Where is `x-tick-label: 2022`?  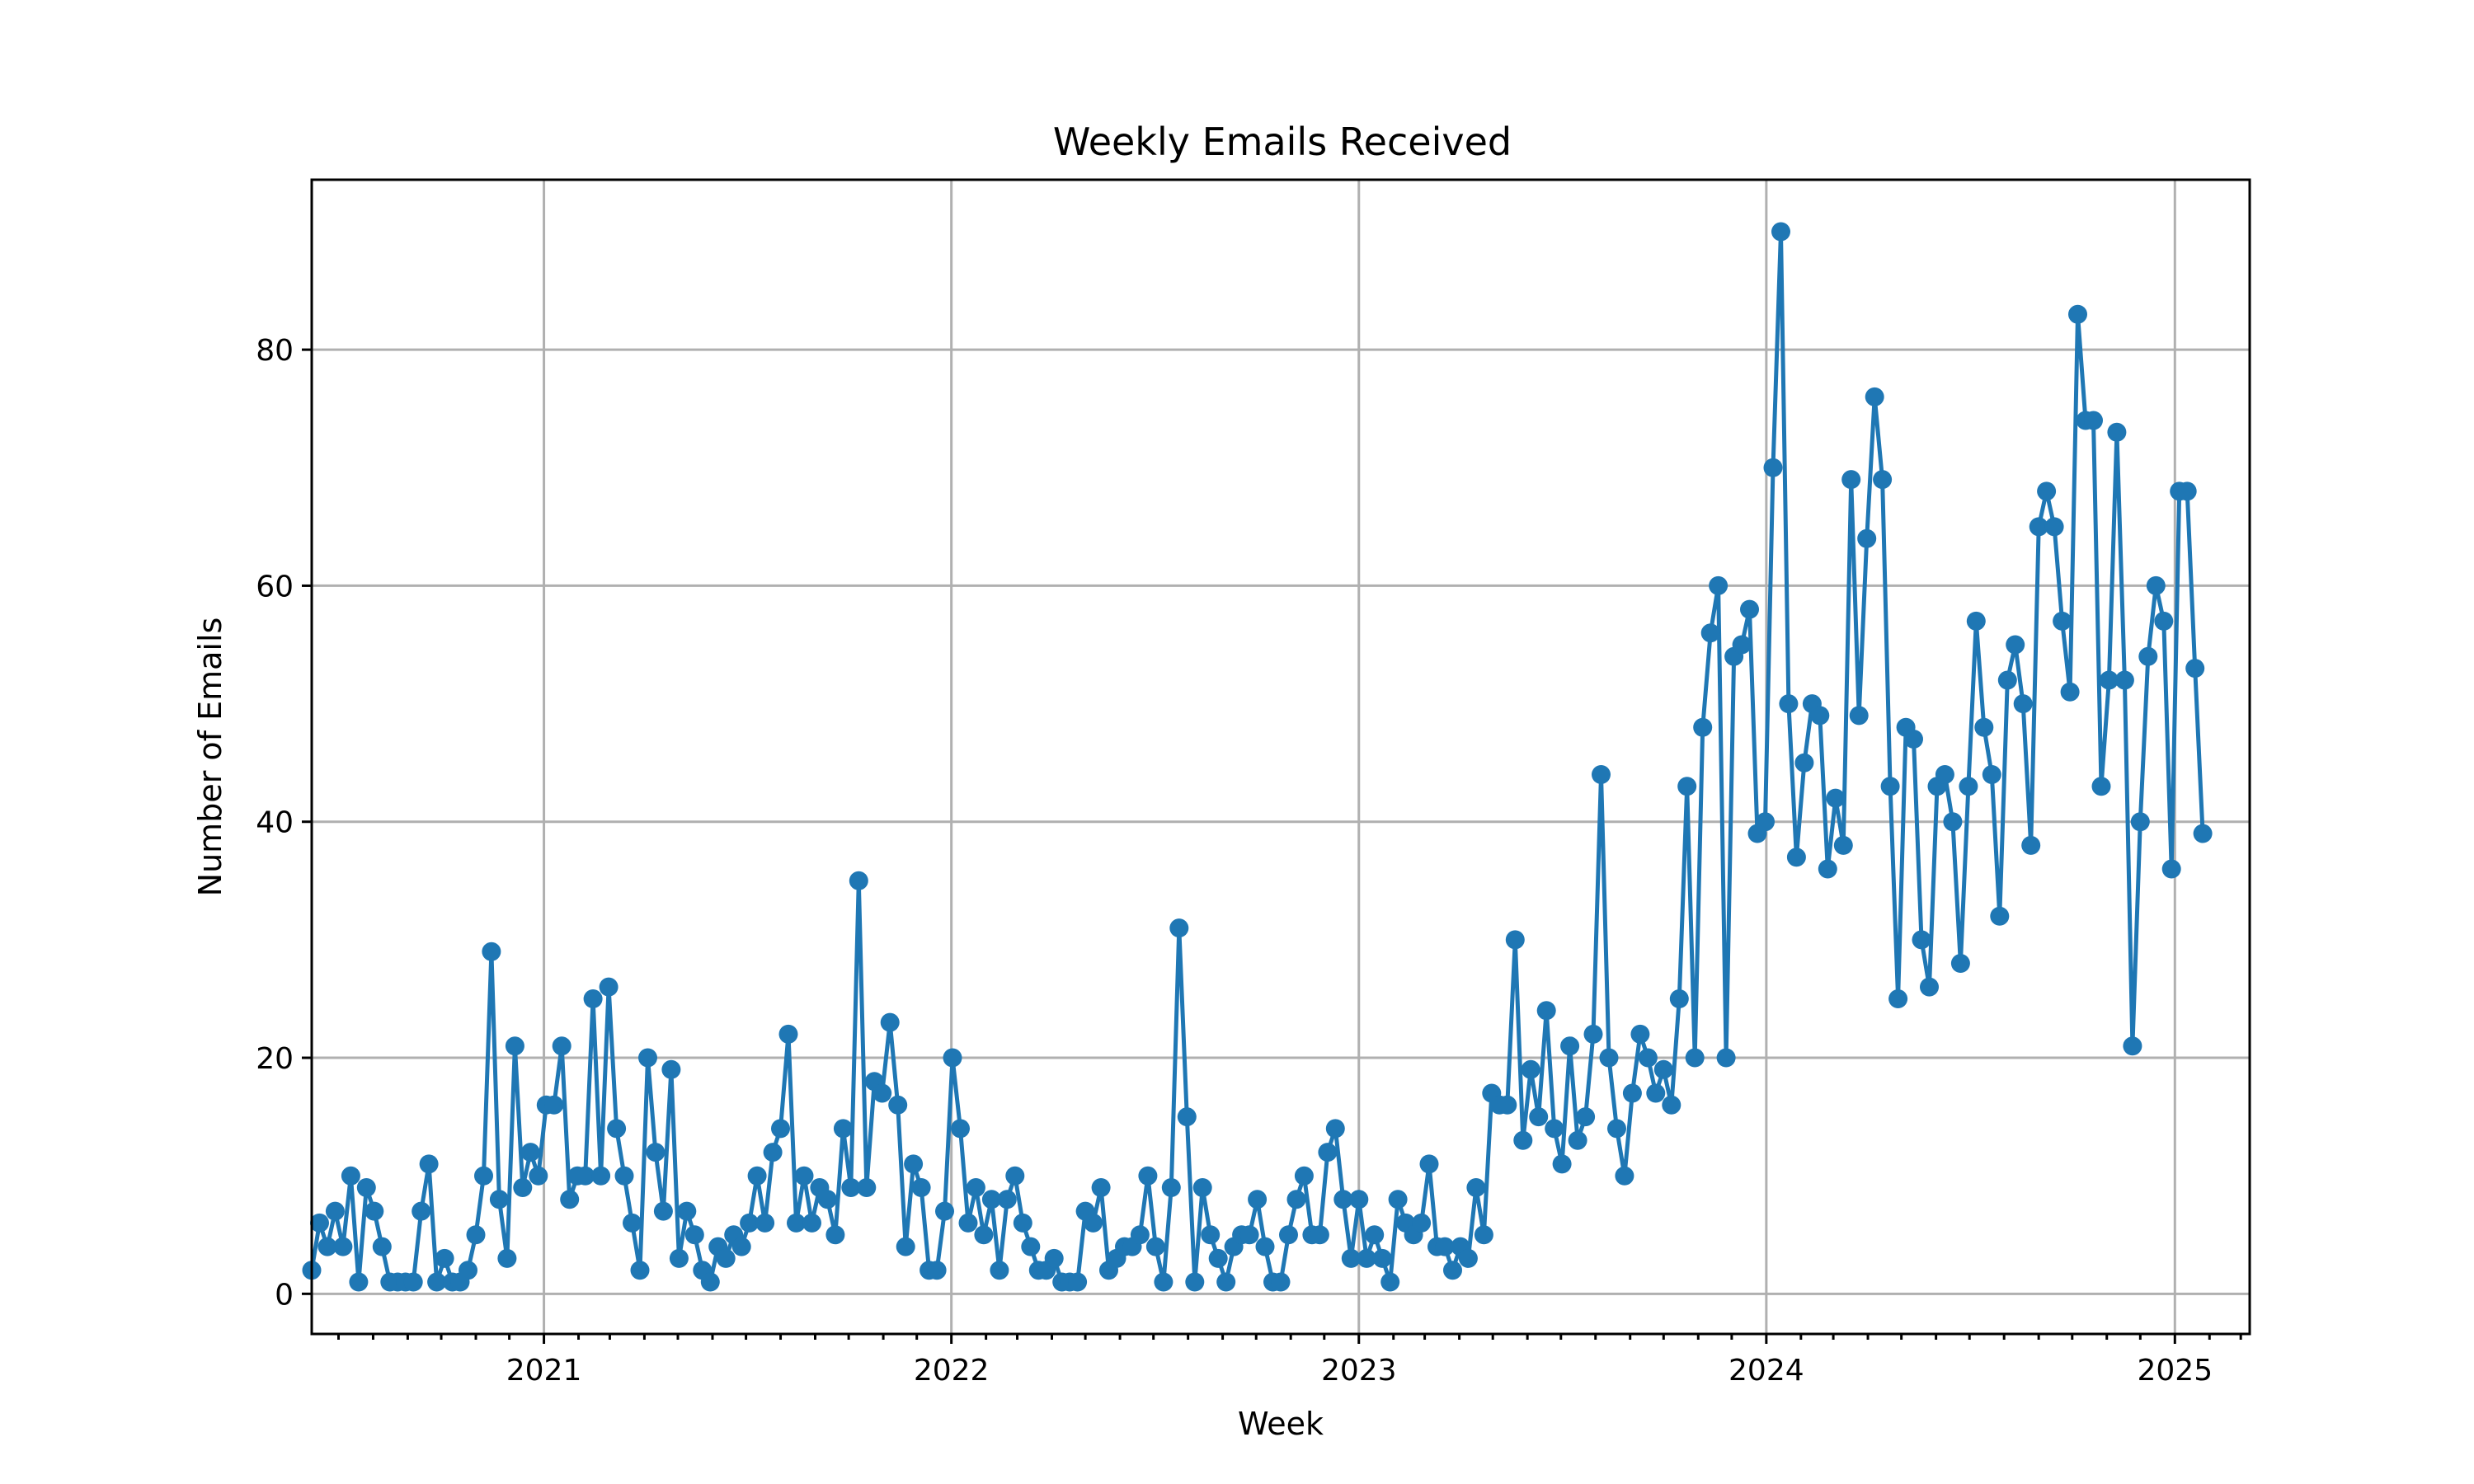
x-tick-label: 2022 is located at coordinates (952, 1371).